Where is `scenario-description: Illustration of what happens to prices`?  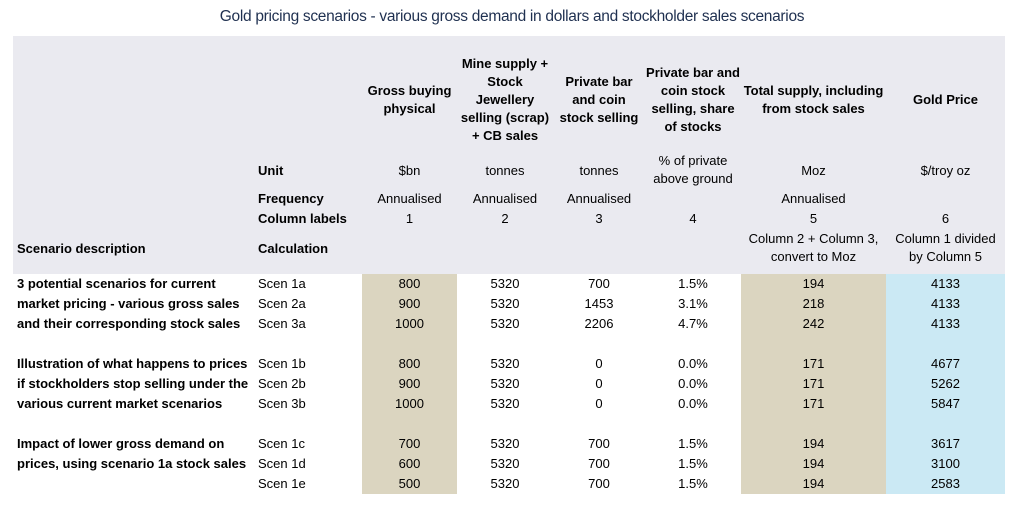 scenario-description: Illustration of what happens to prices is located at coordinates (132, 363).